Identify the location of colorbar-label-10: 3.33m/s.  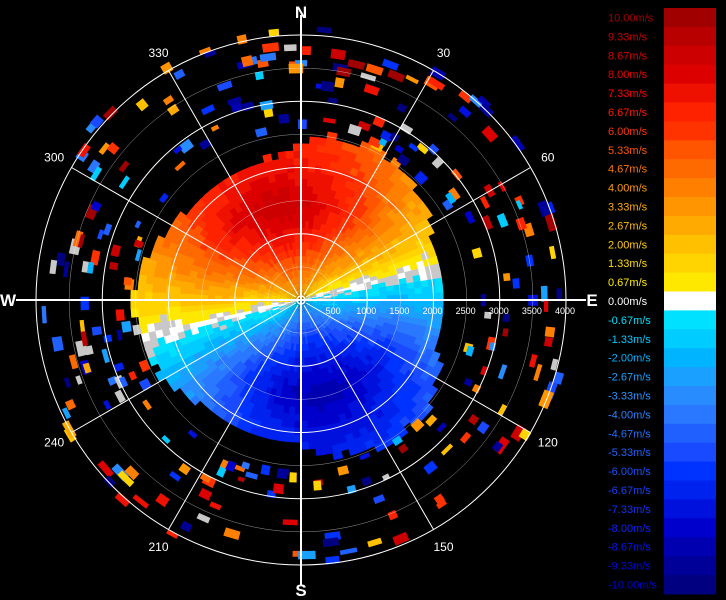
(628, 207).